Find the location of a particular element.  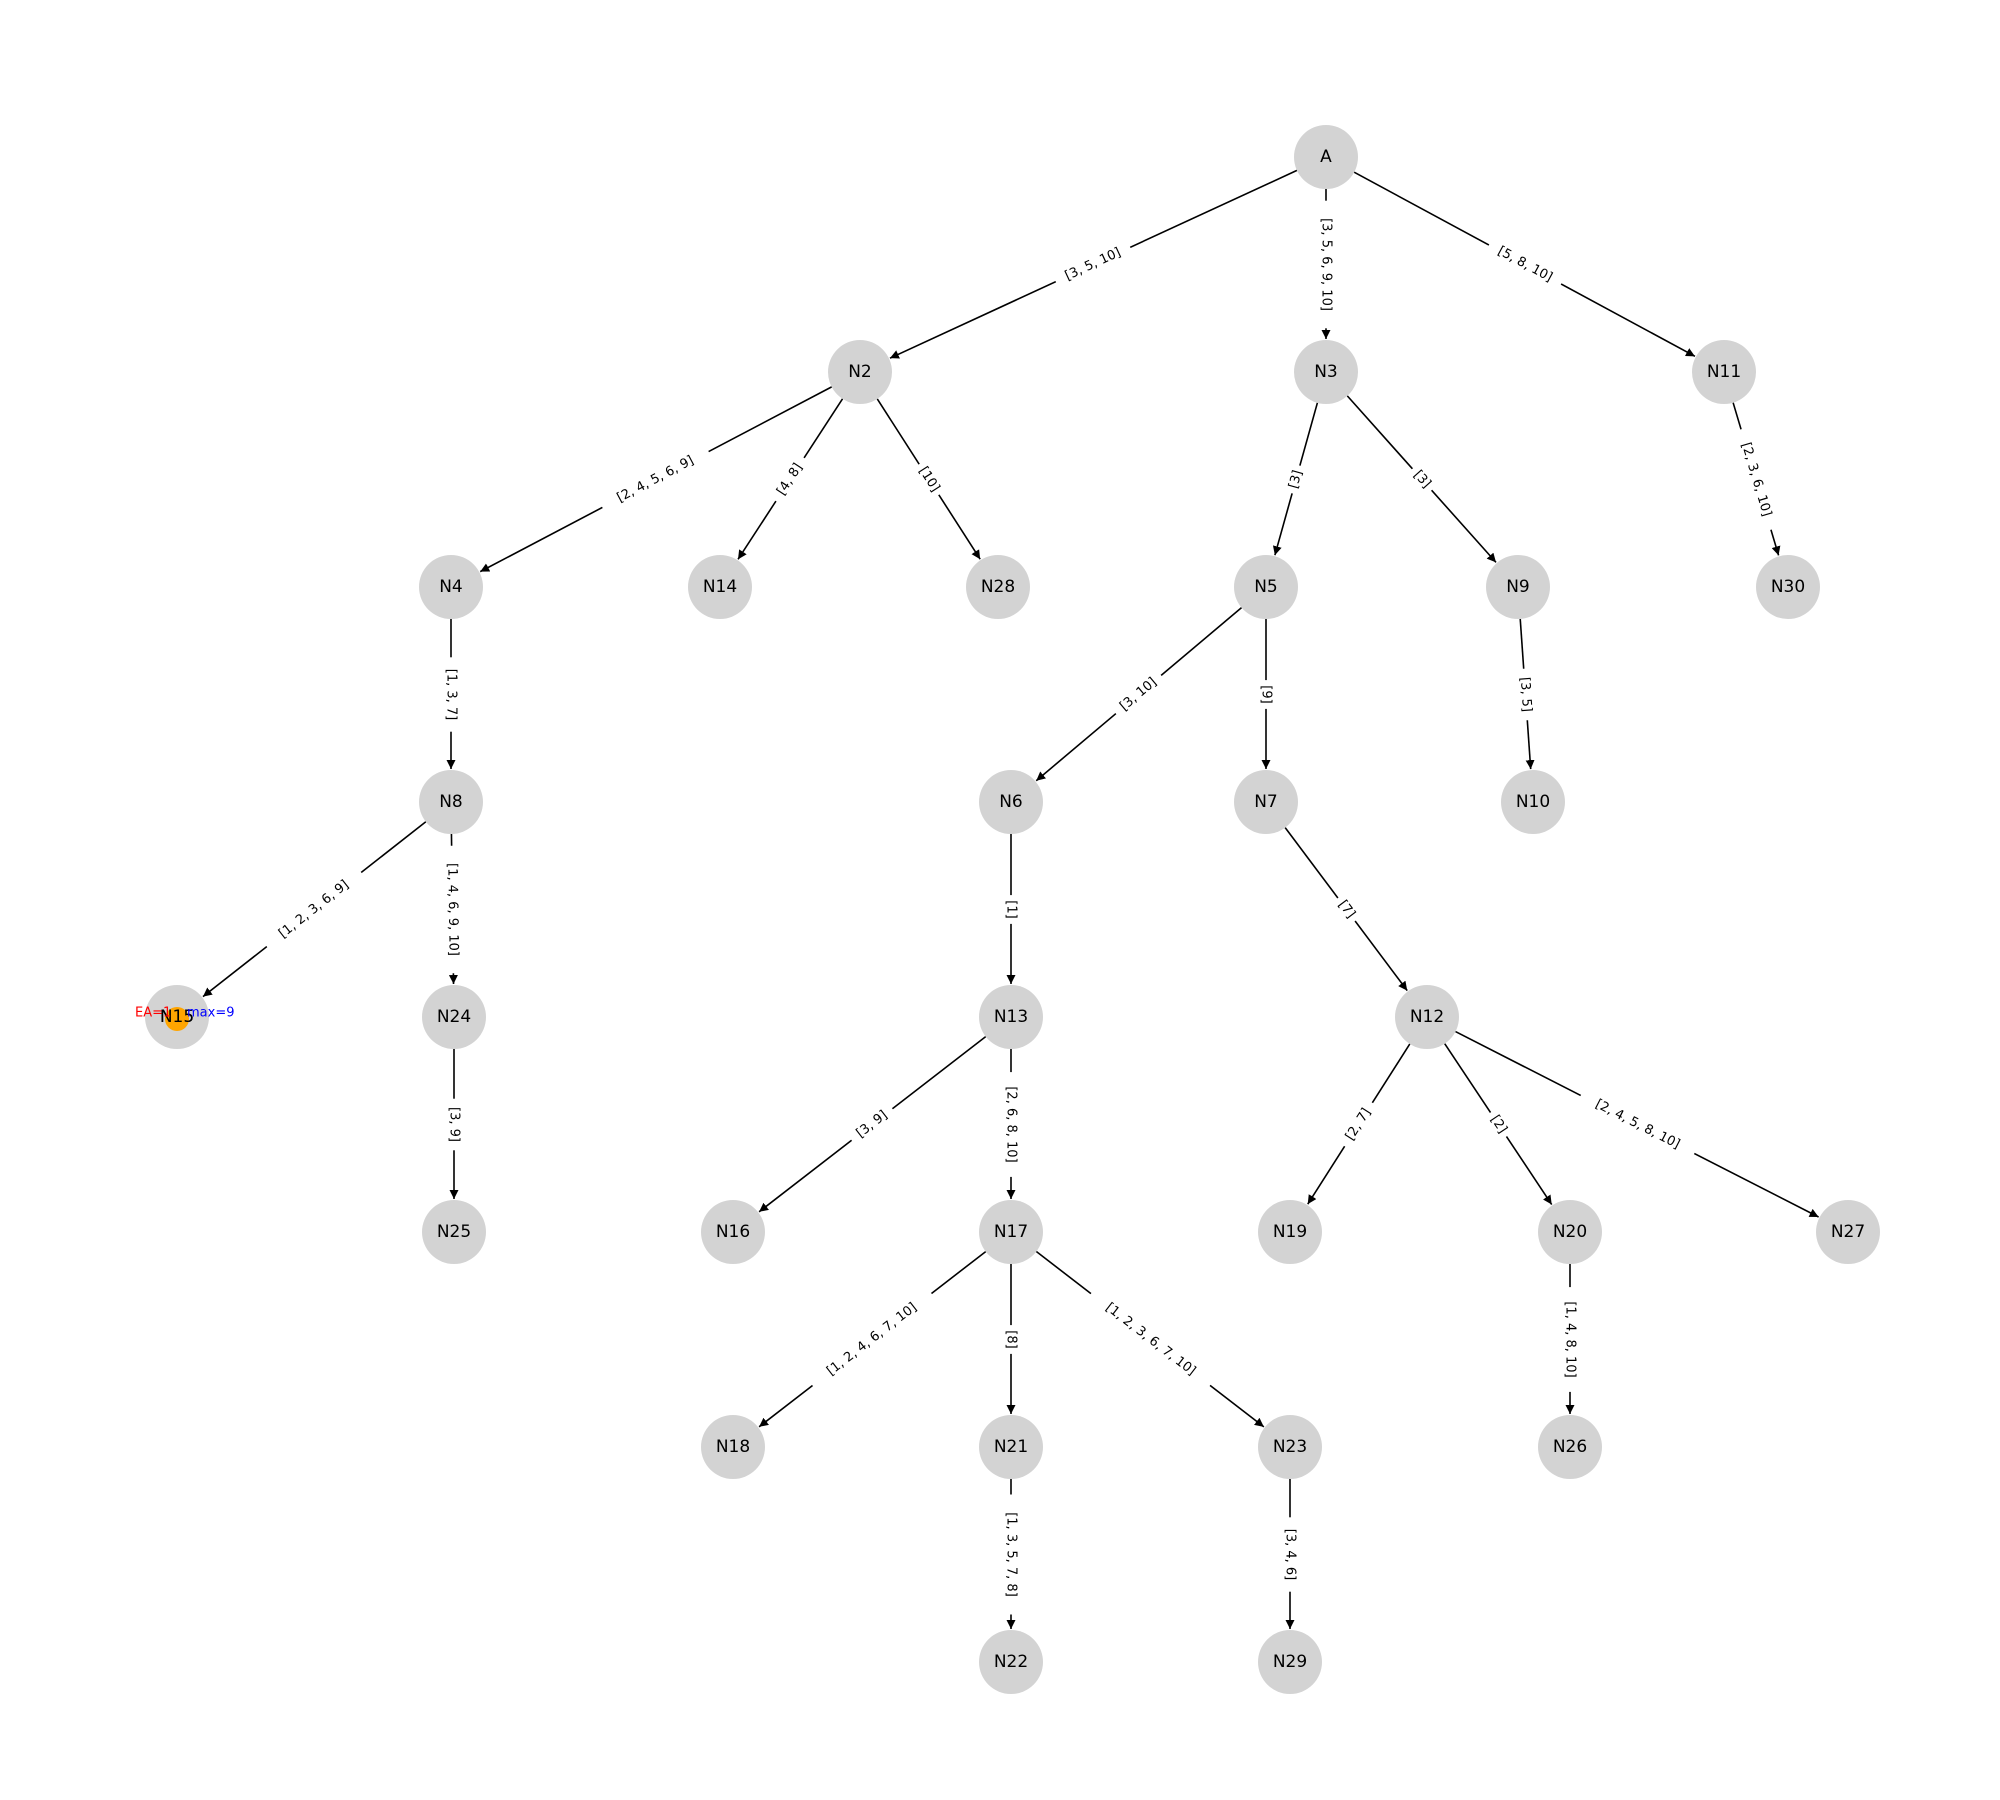

node-n28: N28 is located at coordinates (998, 587).